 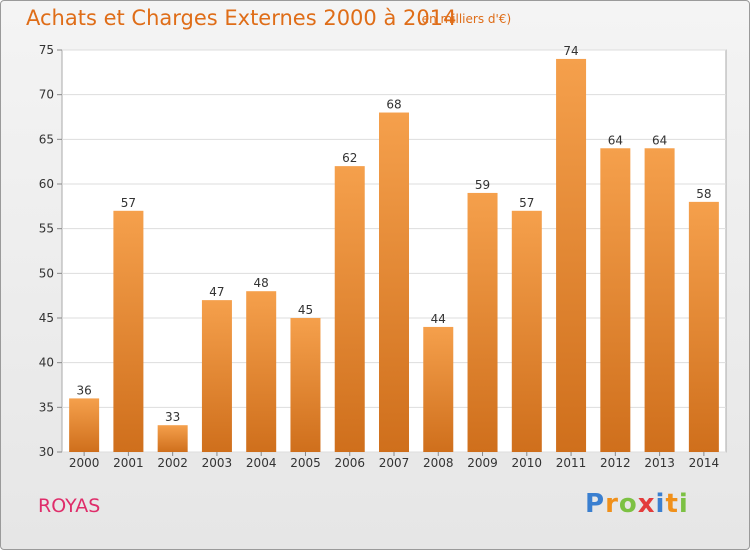 What do you see at coordinates (526, 331) in the screenshot?
I see `bar-2010` at bounding box center [526, 331].